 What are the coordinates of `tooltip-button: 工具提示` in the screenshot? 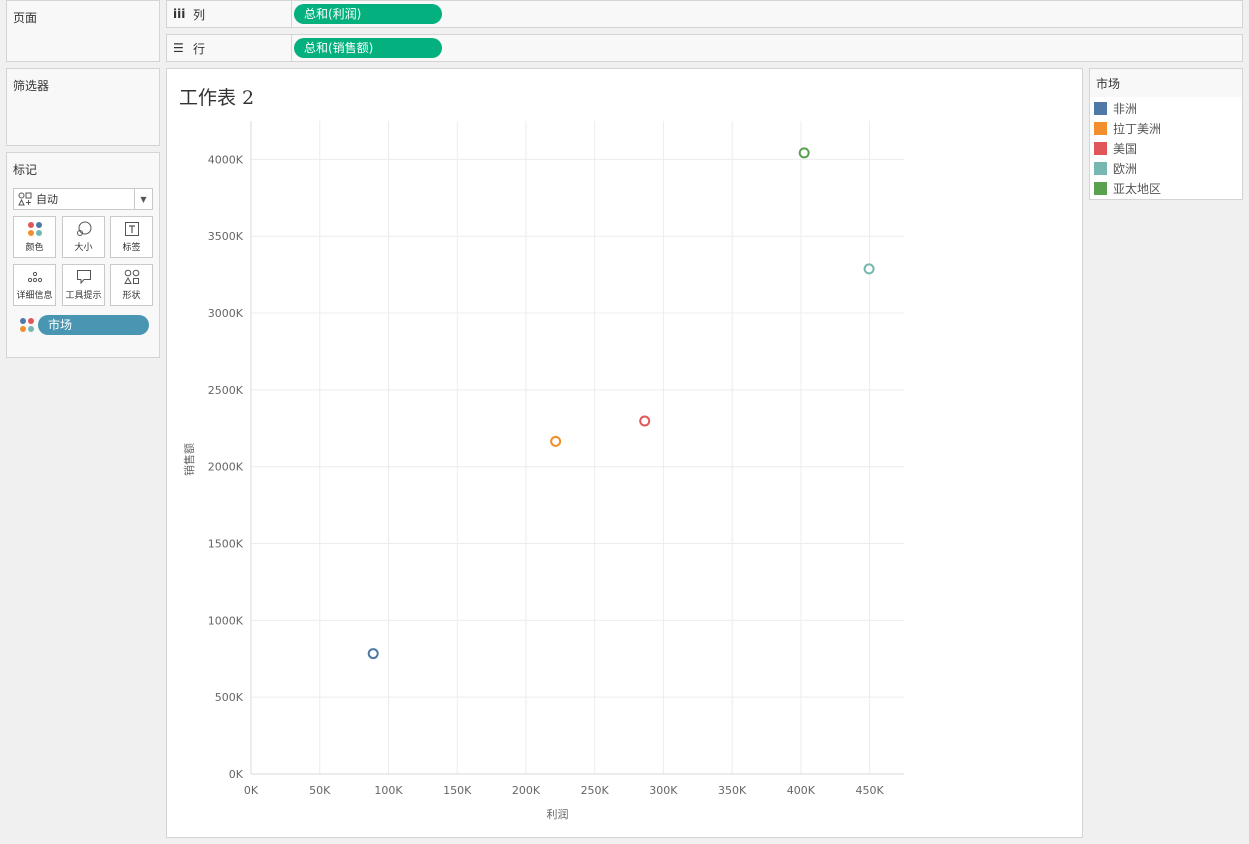 It's located at (83, 285).